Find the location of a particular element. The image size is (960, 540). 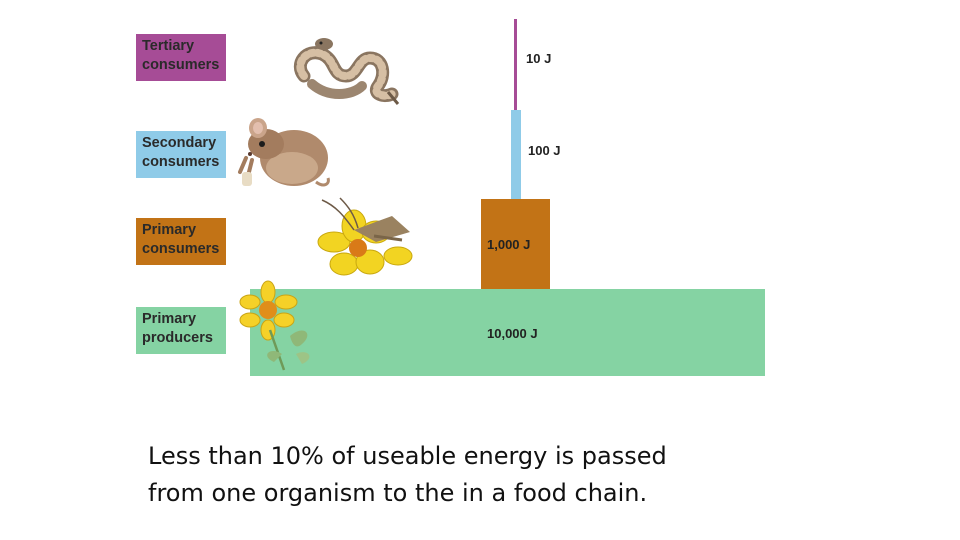

grasshopper-icon is located at coordinates (365, 236).